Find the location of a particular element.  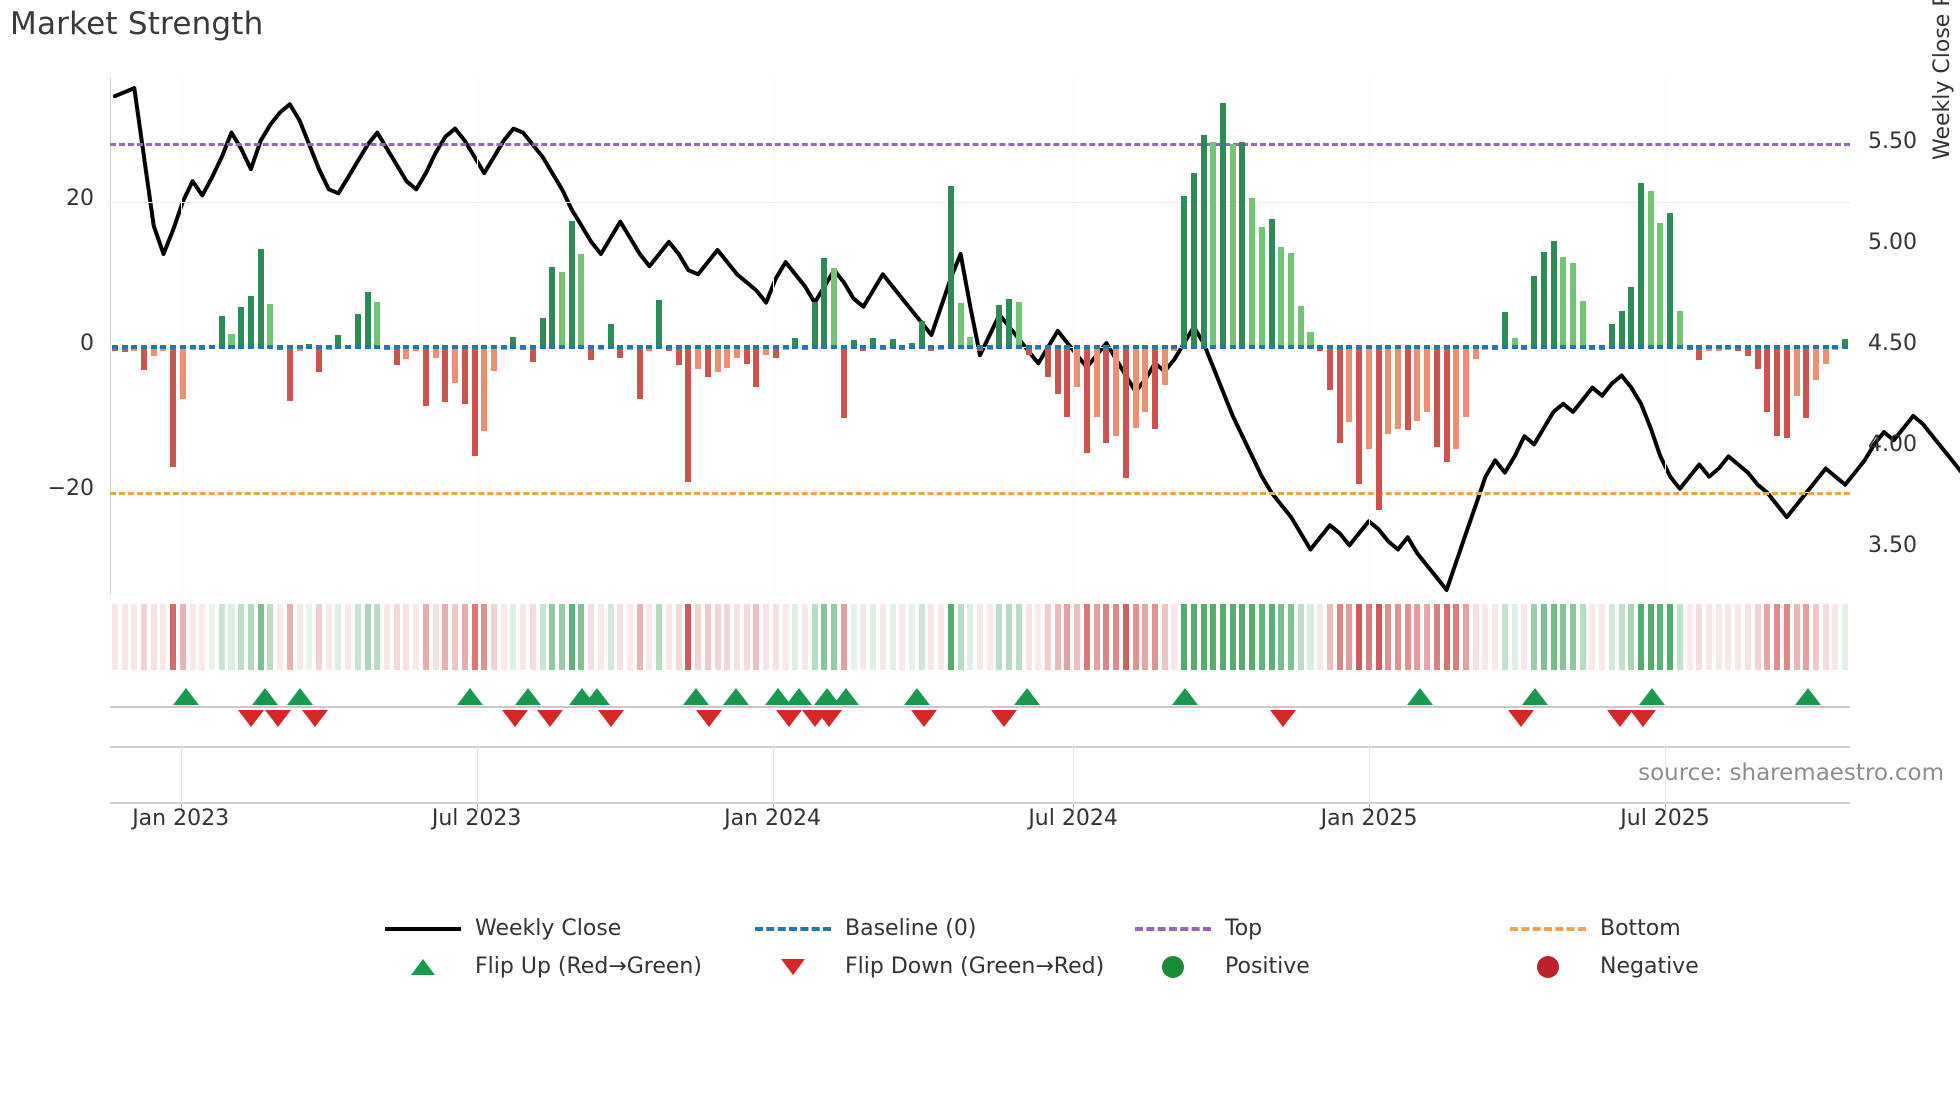

legend-item-label: Negative is located at coordinates (1649, 966).